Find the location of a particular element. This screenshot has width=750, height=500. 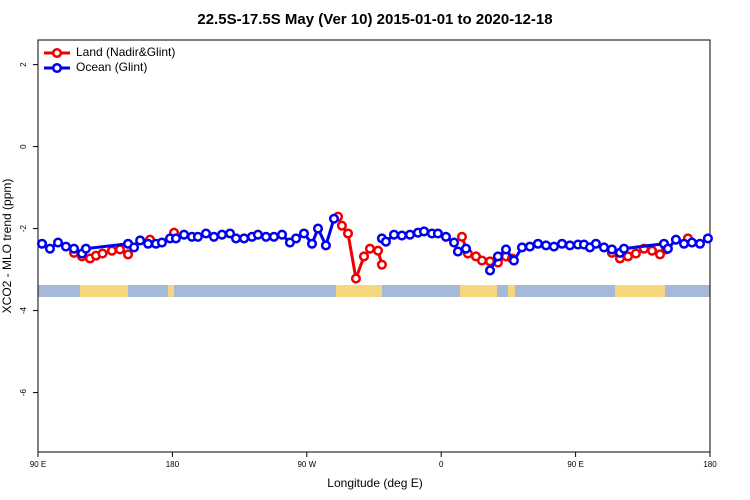

legend-label: Land (Nadir&Glint) is located at coordinates (125, 52).